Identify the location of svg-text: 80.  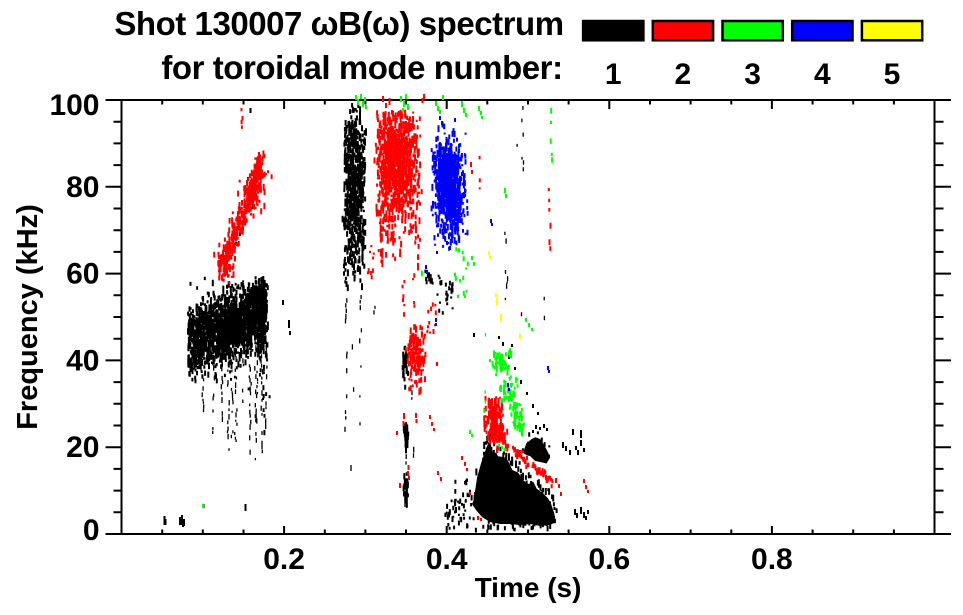
(82, 187).